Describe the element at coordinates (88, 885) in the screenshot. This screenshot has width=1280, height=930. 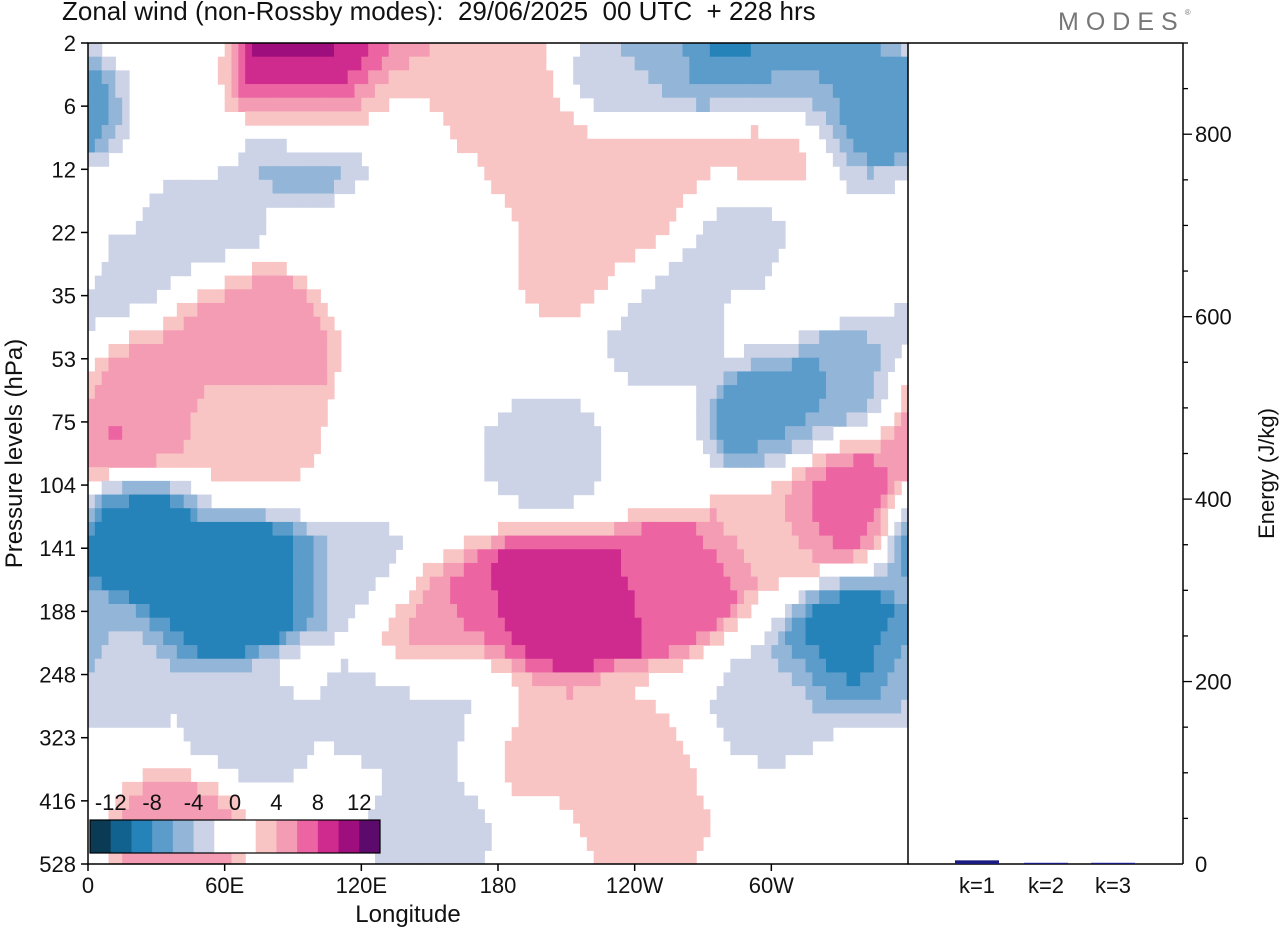
I see `x-tick-label: 0` at that location.